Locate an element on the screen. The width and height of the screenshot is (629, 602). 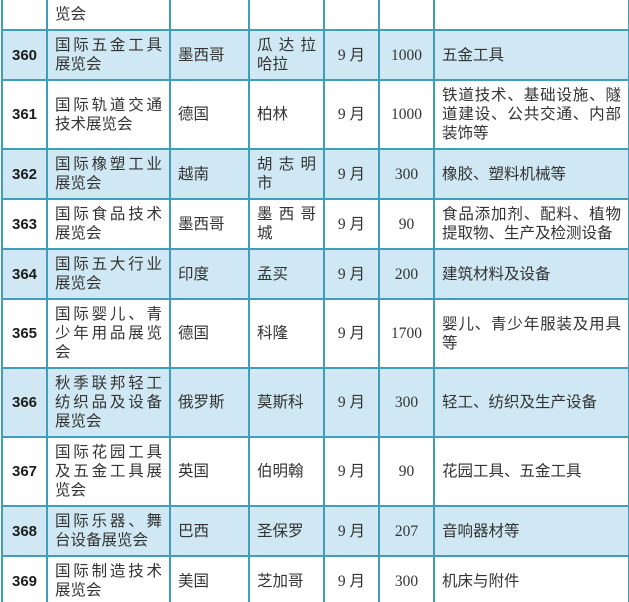
table-row-partial: 览会 is located at coordinates (315, 15).